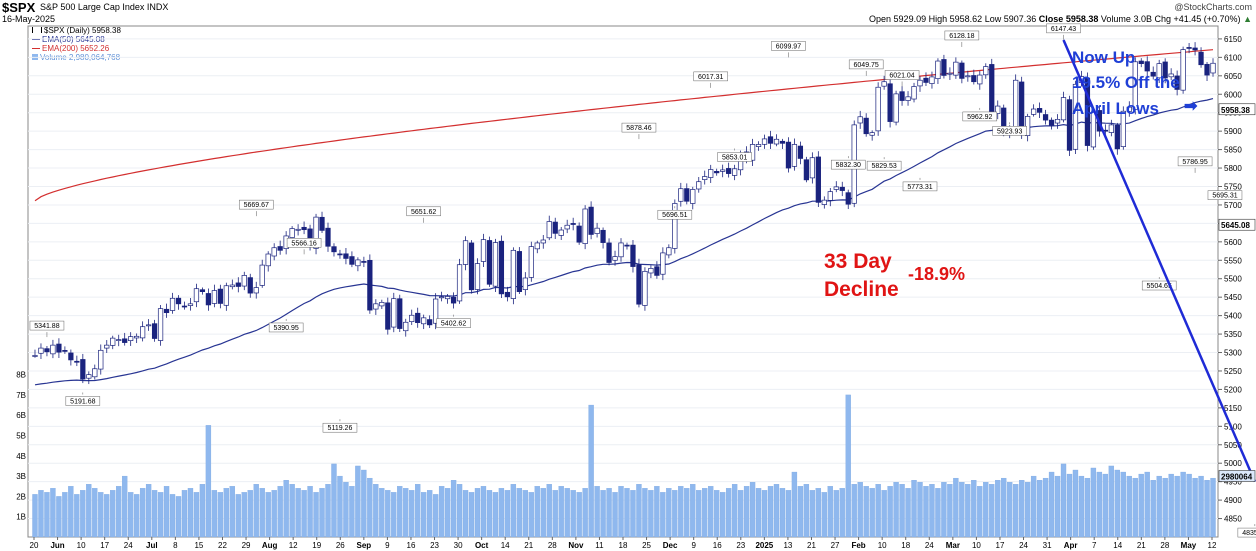  Describe the element at coordinates (1115, 19) in the screenshot. I see `volume-label: Volume` at that location.